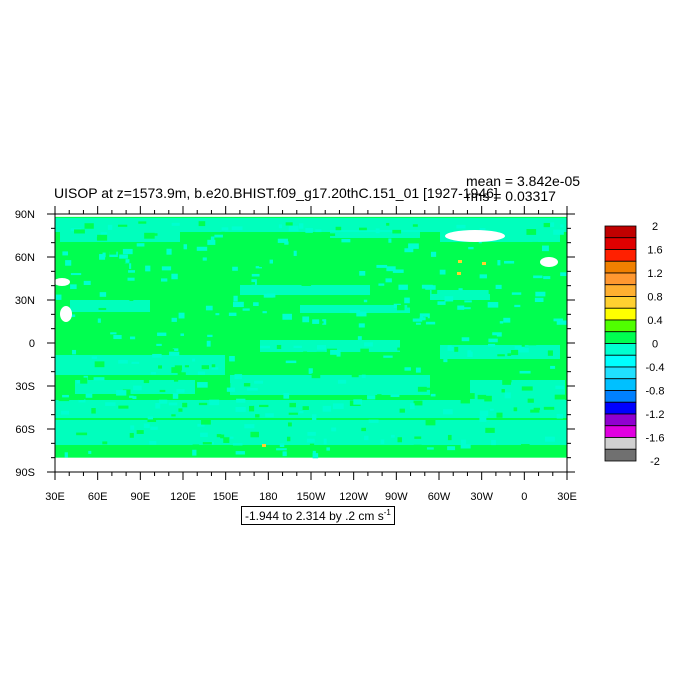 The height and width of the screenshot is (700, 700). I want to click on colorbar-label: -1.6, so click(655, 439).